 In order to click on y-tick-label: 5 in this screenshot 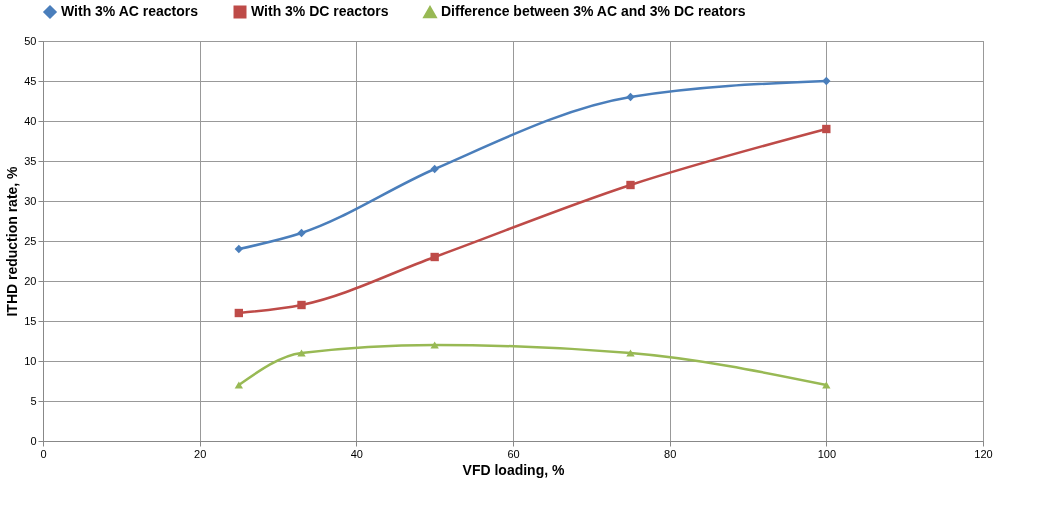, I will do `click(33, 400)`.